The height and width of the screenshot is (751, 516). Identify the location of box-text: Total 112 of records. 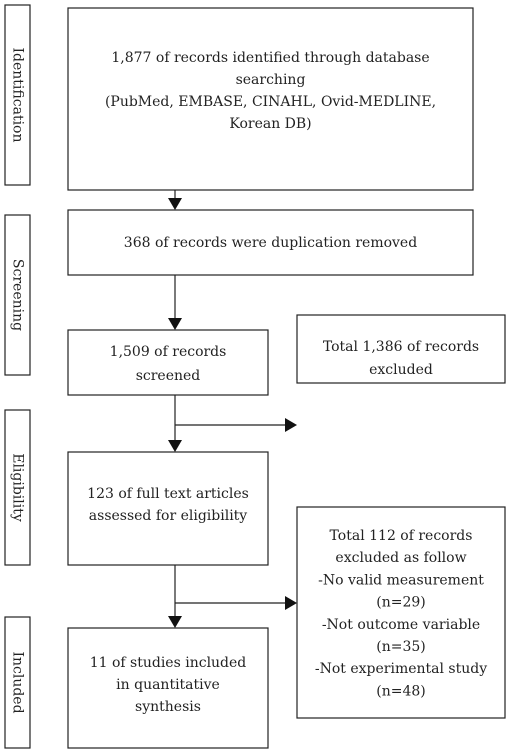
(401, 536).